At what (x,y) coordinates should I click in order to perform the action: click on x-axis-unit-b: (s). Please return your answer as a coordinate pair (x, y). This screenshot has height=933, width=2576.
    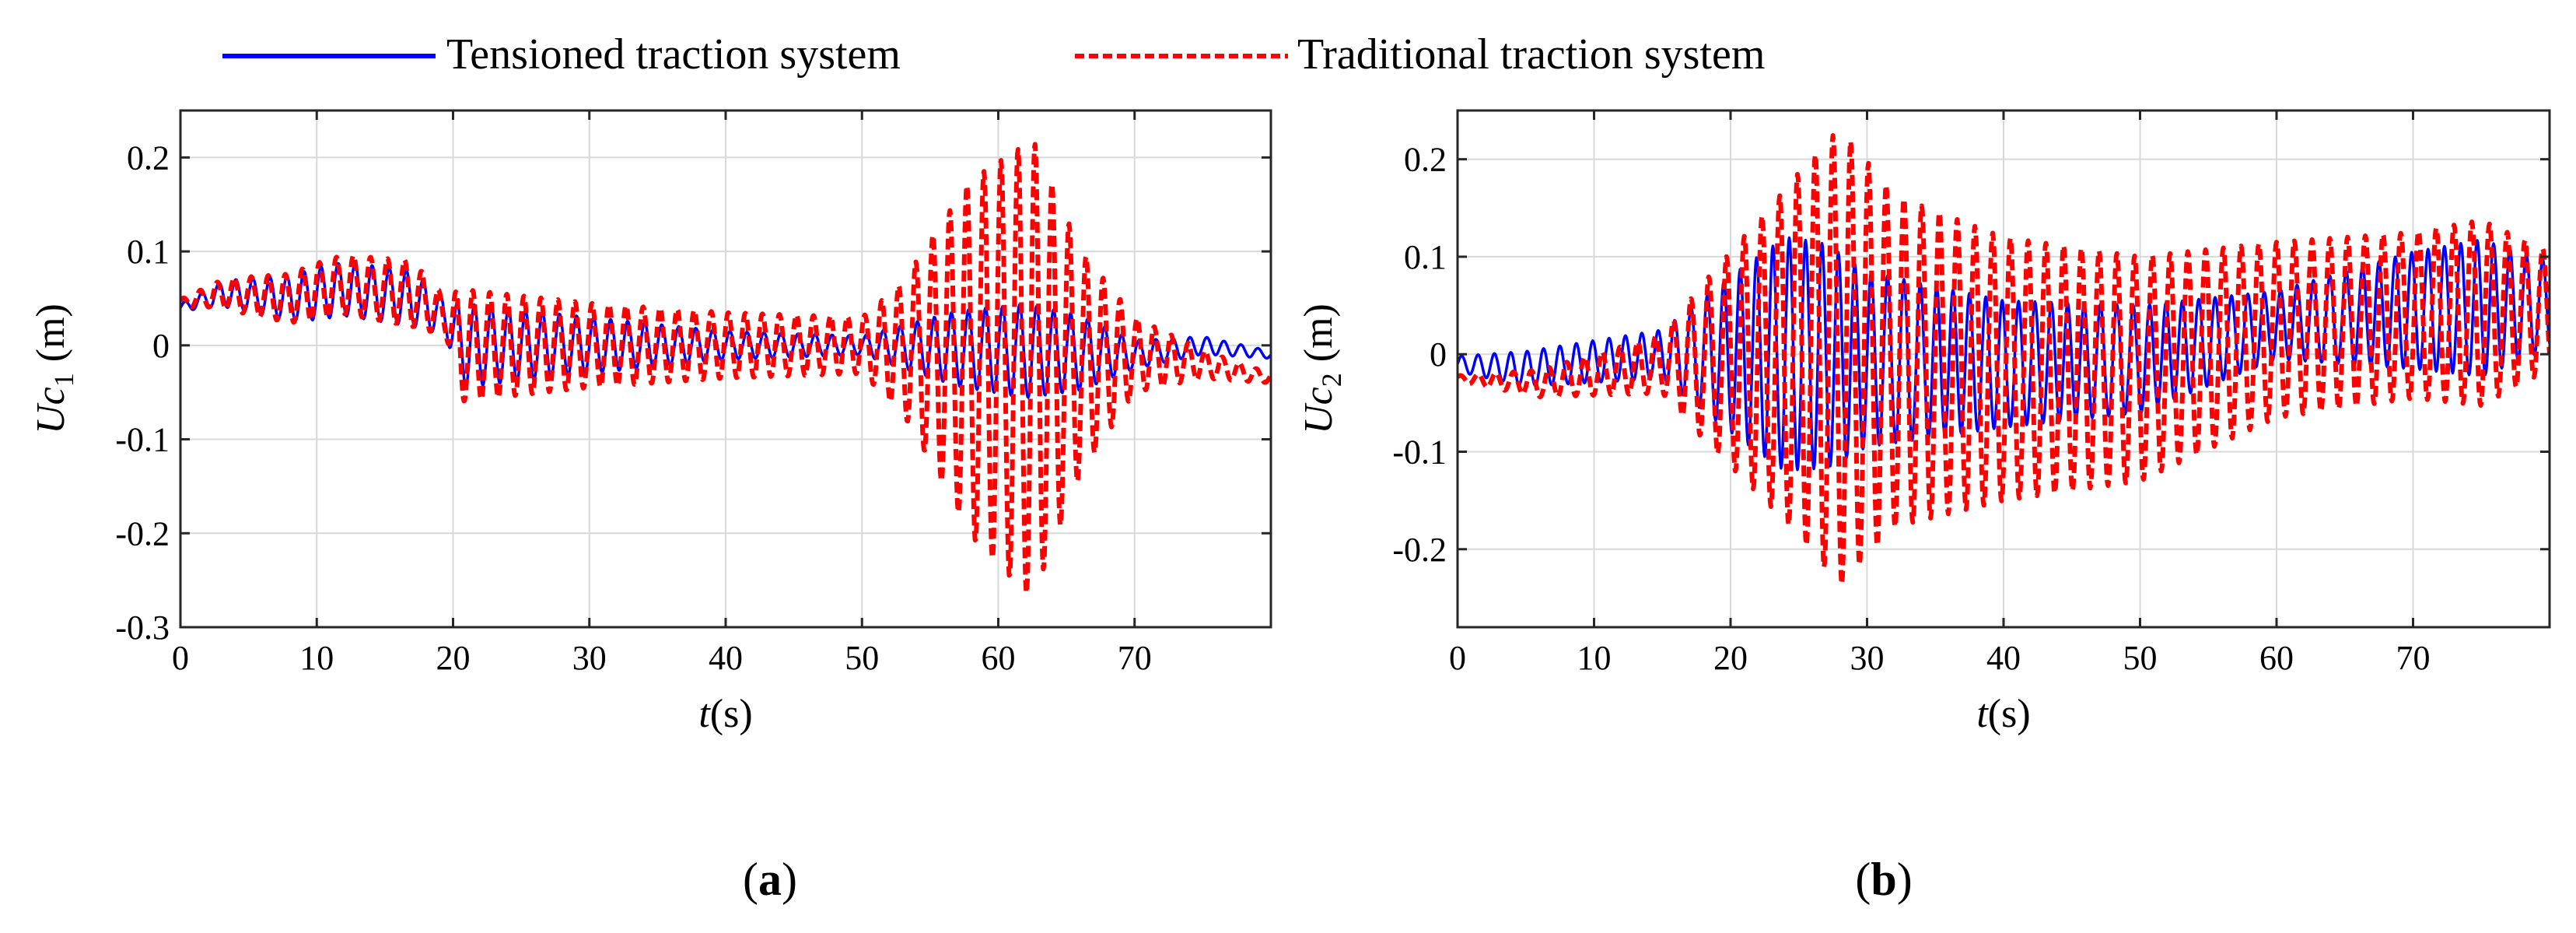
    Looking at the image, I should click on (2010, 714).